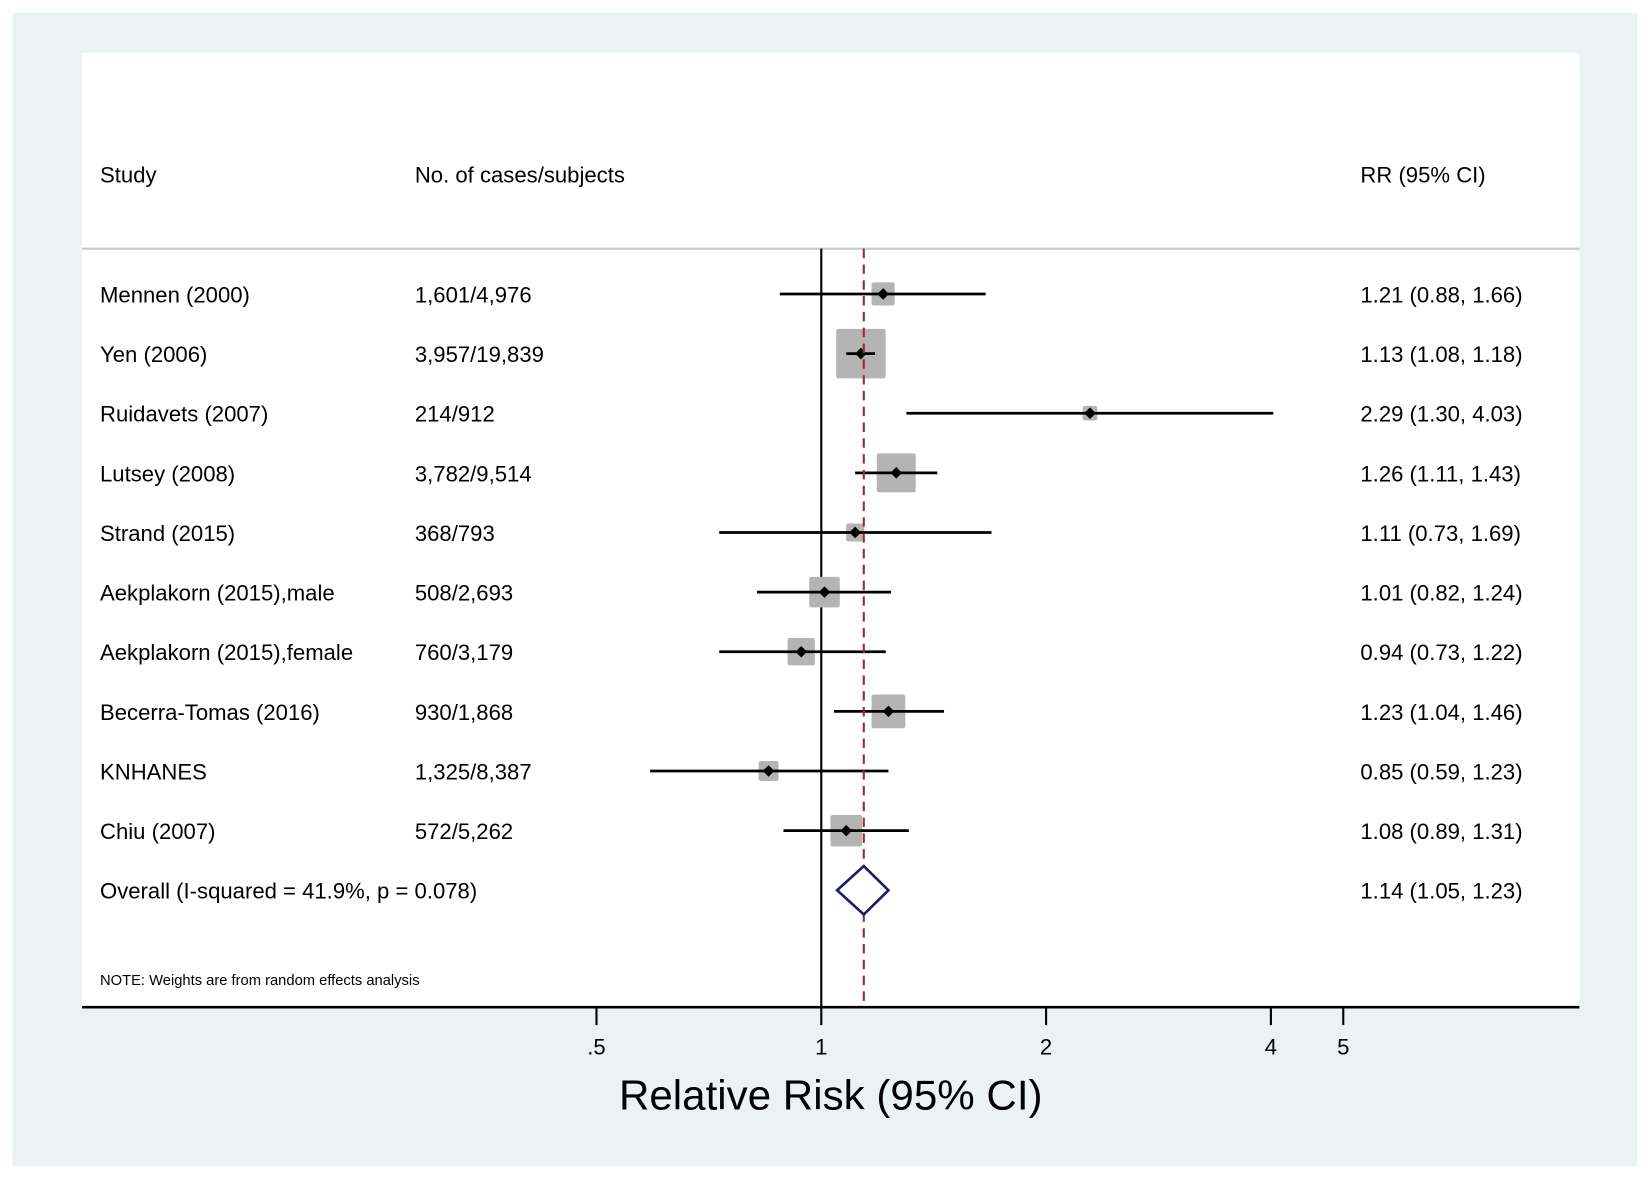 The image size is (1651, 1180). Describe the element at coordinates (217, 593) in the screenshot. I see `study-name: Aekplakorn (2015),male` at that location.